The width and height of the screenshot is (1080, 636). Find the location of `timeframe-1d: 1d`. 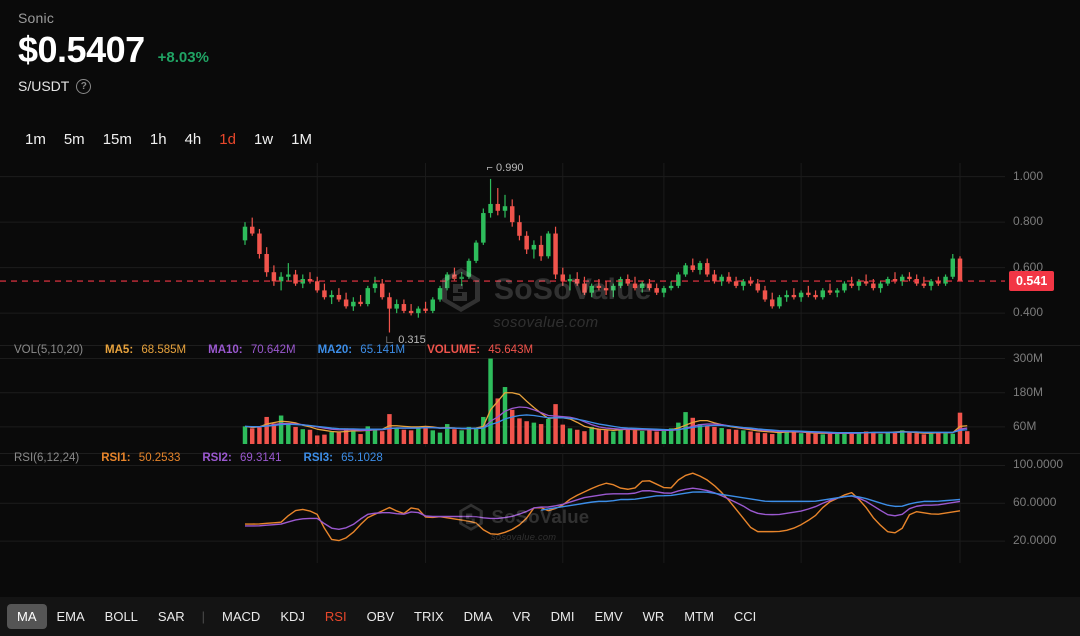

timeframe-1d: 1d is located at coordinates (227, 139).